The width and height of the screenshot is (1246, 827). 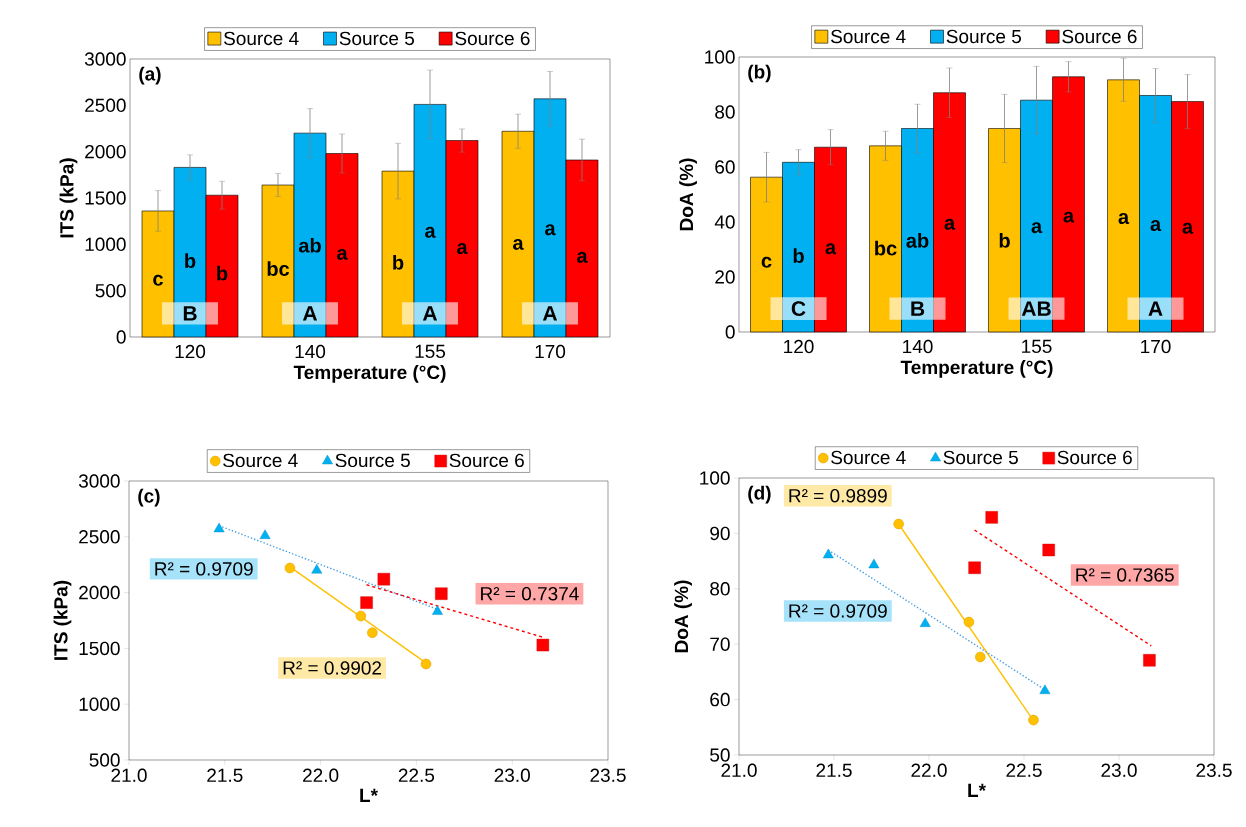 What do you see at coordinates (1119, 770) in the screenshot?
I see `x-tick-label: 23.0` at bounding box center [1119, 770].